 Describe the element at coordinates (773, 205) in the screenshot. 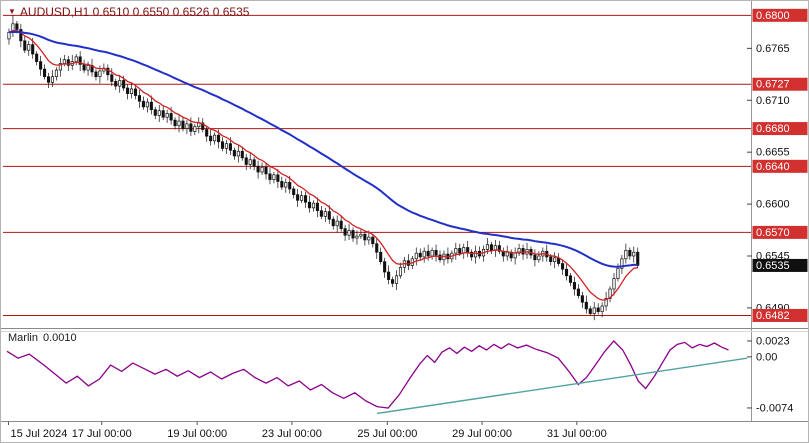

I see `price-tick-label: 0.6600` at that location.